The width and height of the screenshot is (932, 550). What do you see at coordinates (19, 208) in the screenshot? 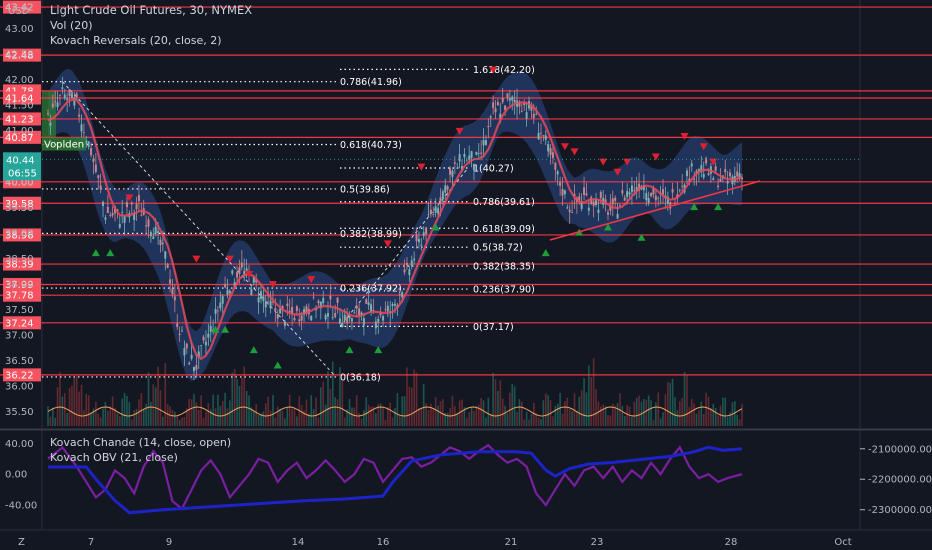
I see `price-tick-label: 39.50` at bounding box center [19, 208].